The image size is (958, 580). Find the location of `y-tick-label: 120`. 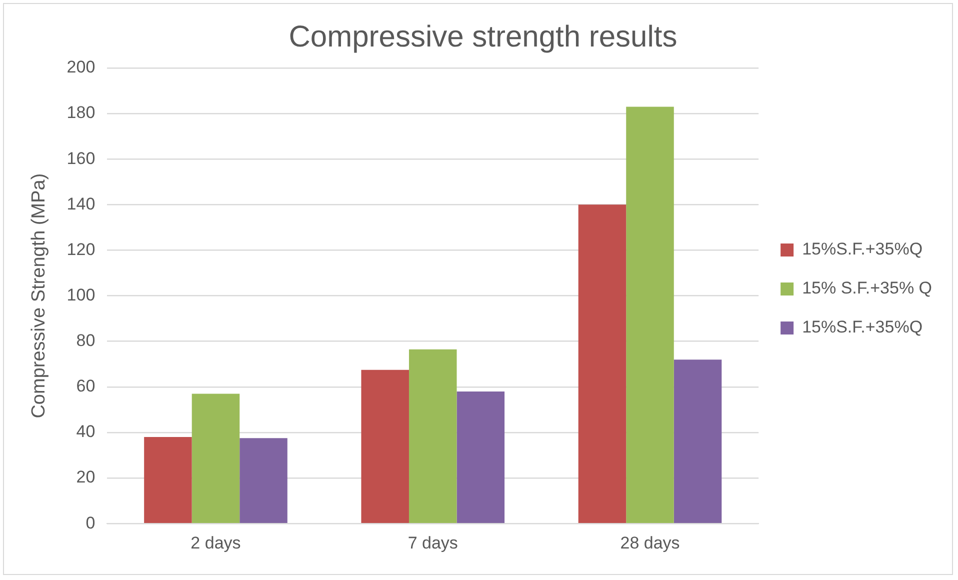

y-tick-label: 120 is located at coordinates (81, 249).